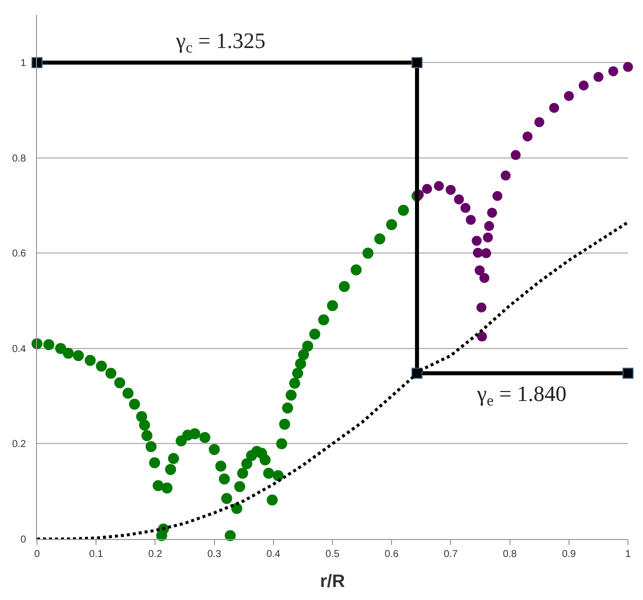 The height and width of the screenshot is (600, 643). Describe the element at coordinates (628, 554) in the screenshot. I see `x-tick-label: 1` at that location.